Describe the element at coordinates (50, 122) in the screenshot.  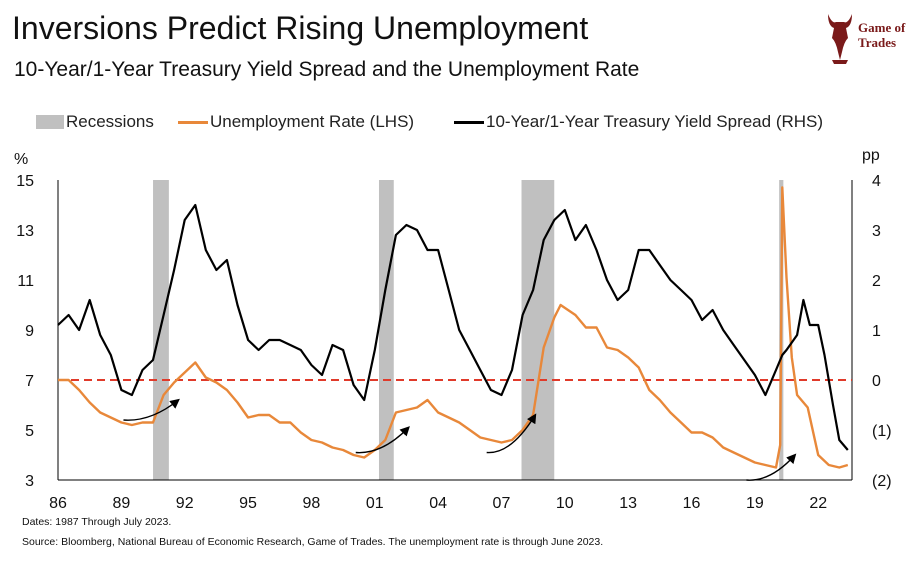
I see `legend-recessions-swatch` at that location.